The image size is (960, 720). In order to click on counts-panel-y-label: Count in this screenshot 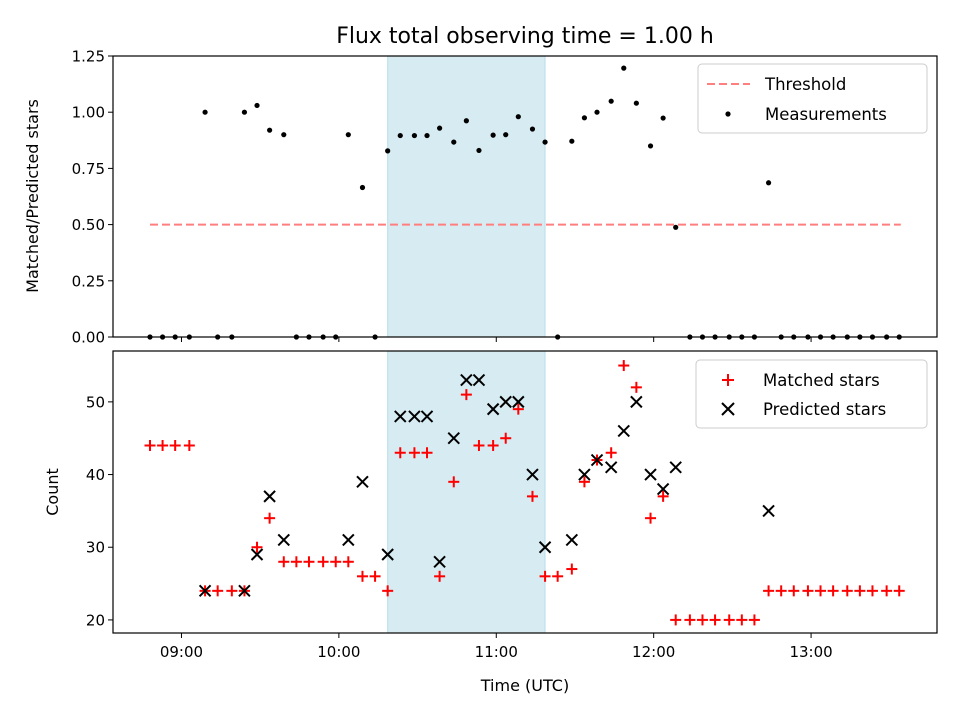, I will do `click(52, 492)`.